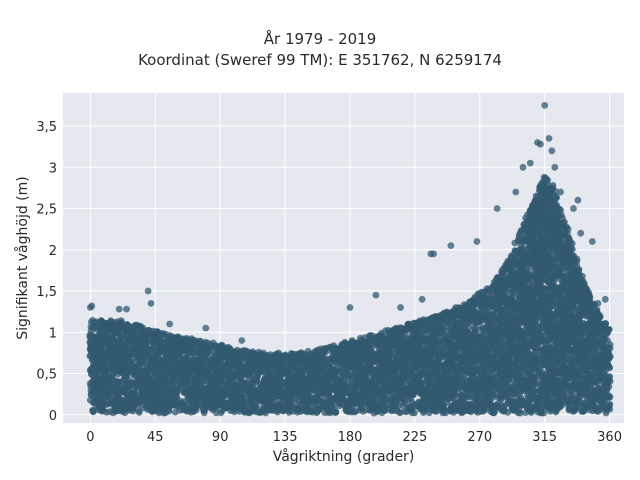  What do you see at coordinates (320, 39) in the screenshot?
I see `chart-title: År 1979 - 2019` at bounding box center [320, 39].